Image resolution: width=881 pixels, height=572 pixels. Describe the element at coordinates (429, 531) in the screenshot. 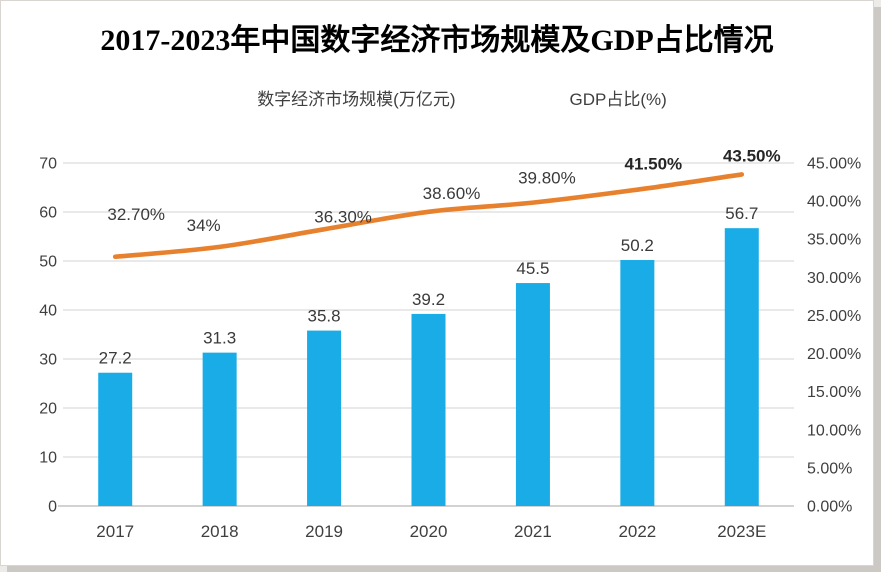

I see `x-axis-category-label: 2020` at that location.